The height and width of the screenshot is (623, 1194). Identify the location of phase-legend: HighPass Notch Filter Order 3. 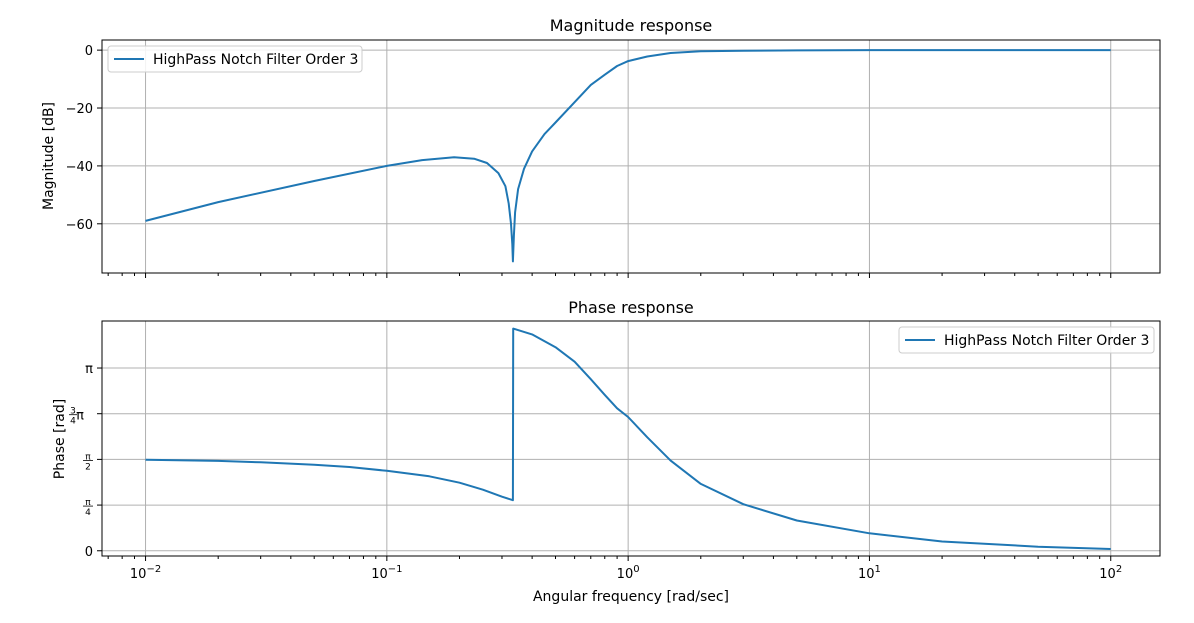
(1026, 340).